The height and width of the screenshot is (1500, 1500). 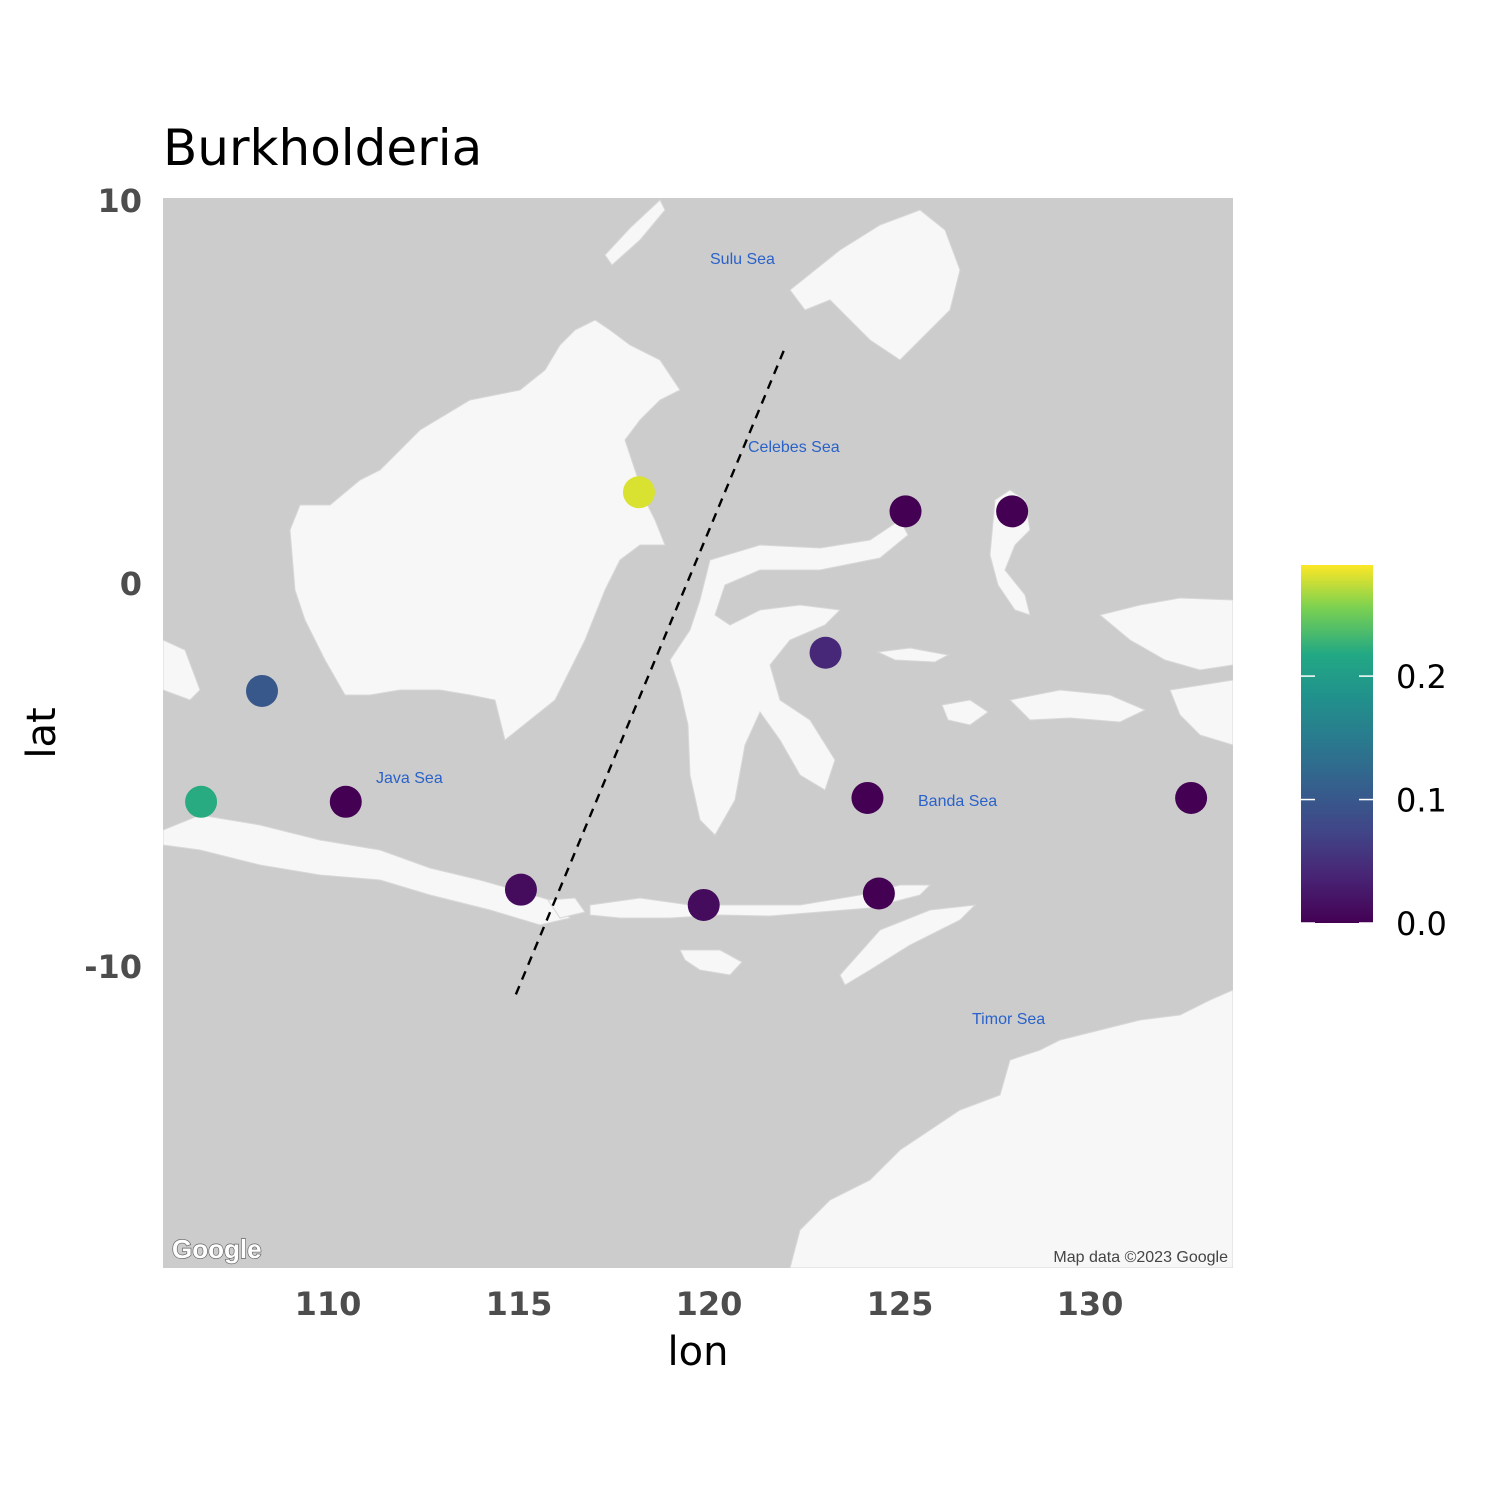 I want to click on y-tick-10: 10, so click(x=119, y=201).